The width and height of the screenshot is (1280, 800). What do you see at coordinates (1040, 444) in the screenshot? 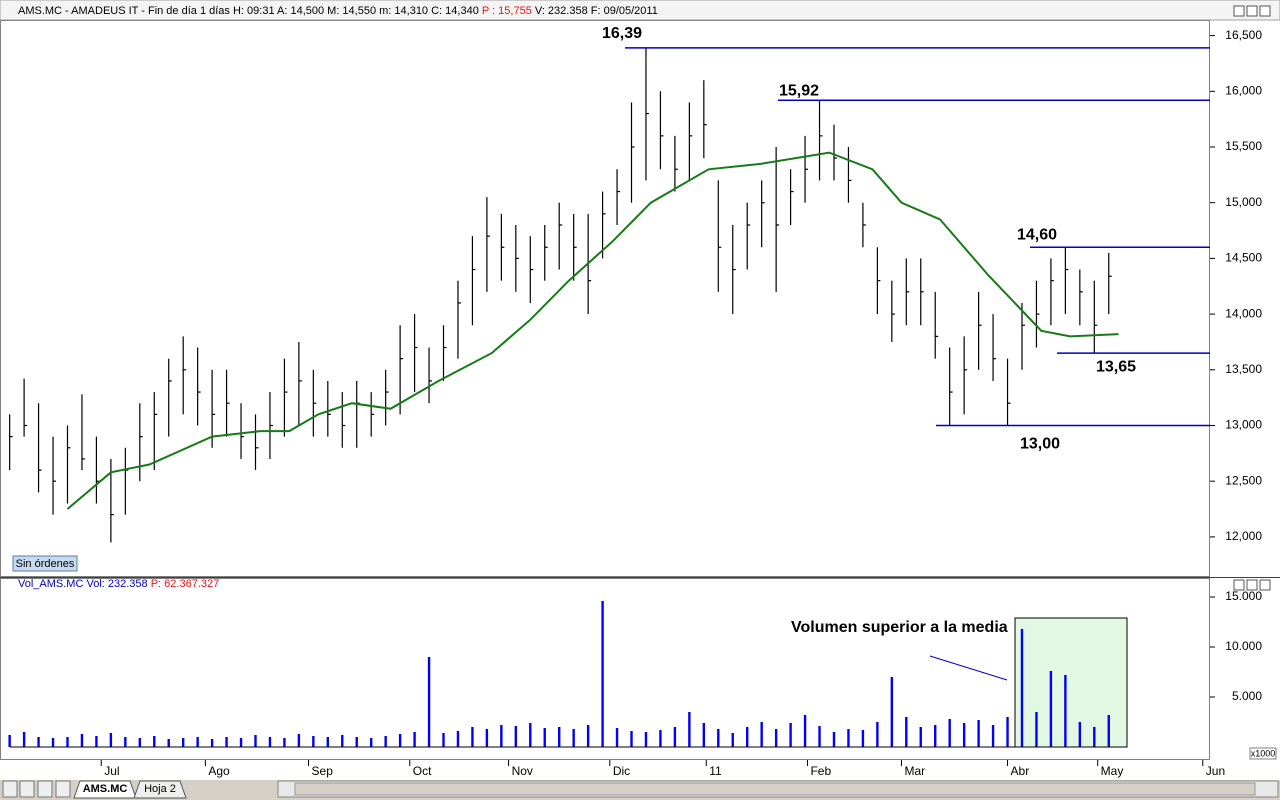
I see `level-label: 13,00` at bounding box center [1040, 444].